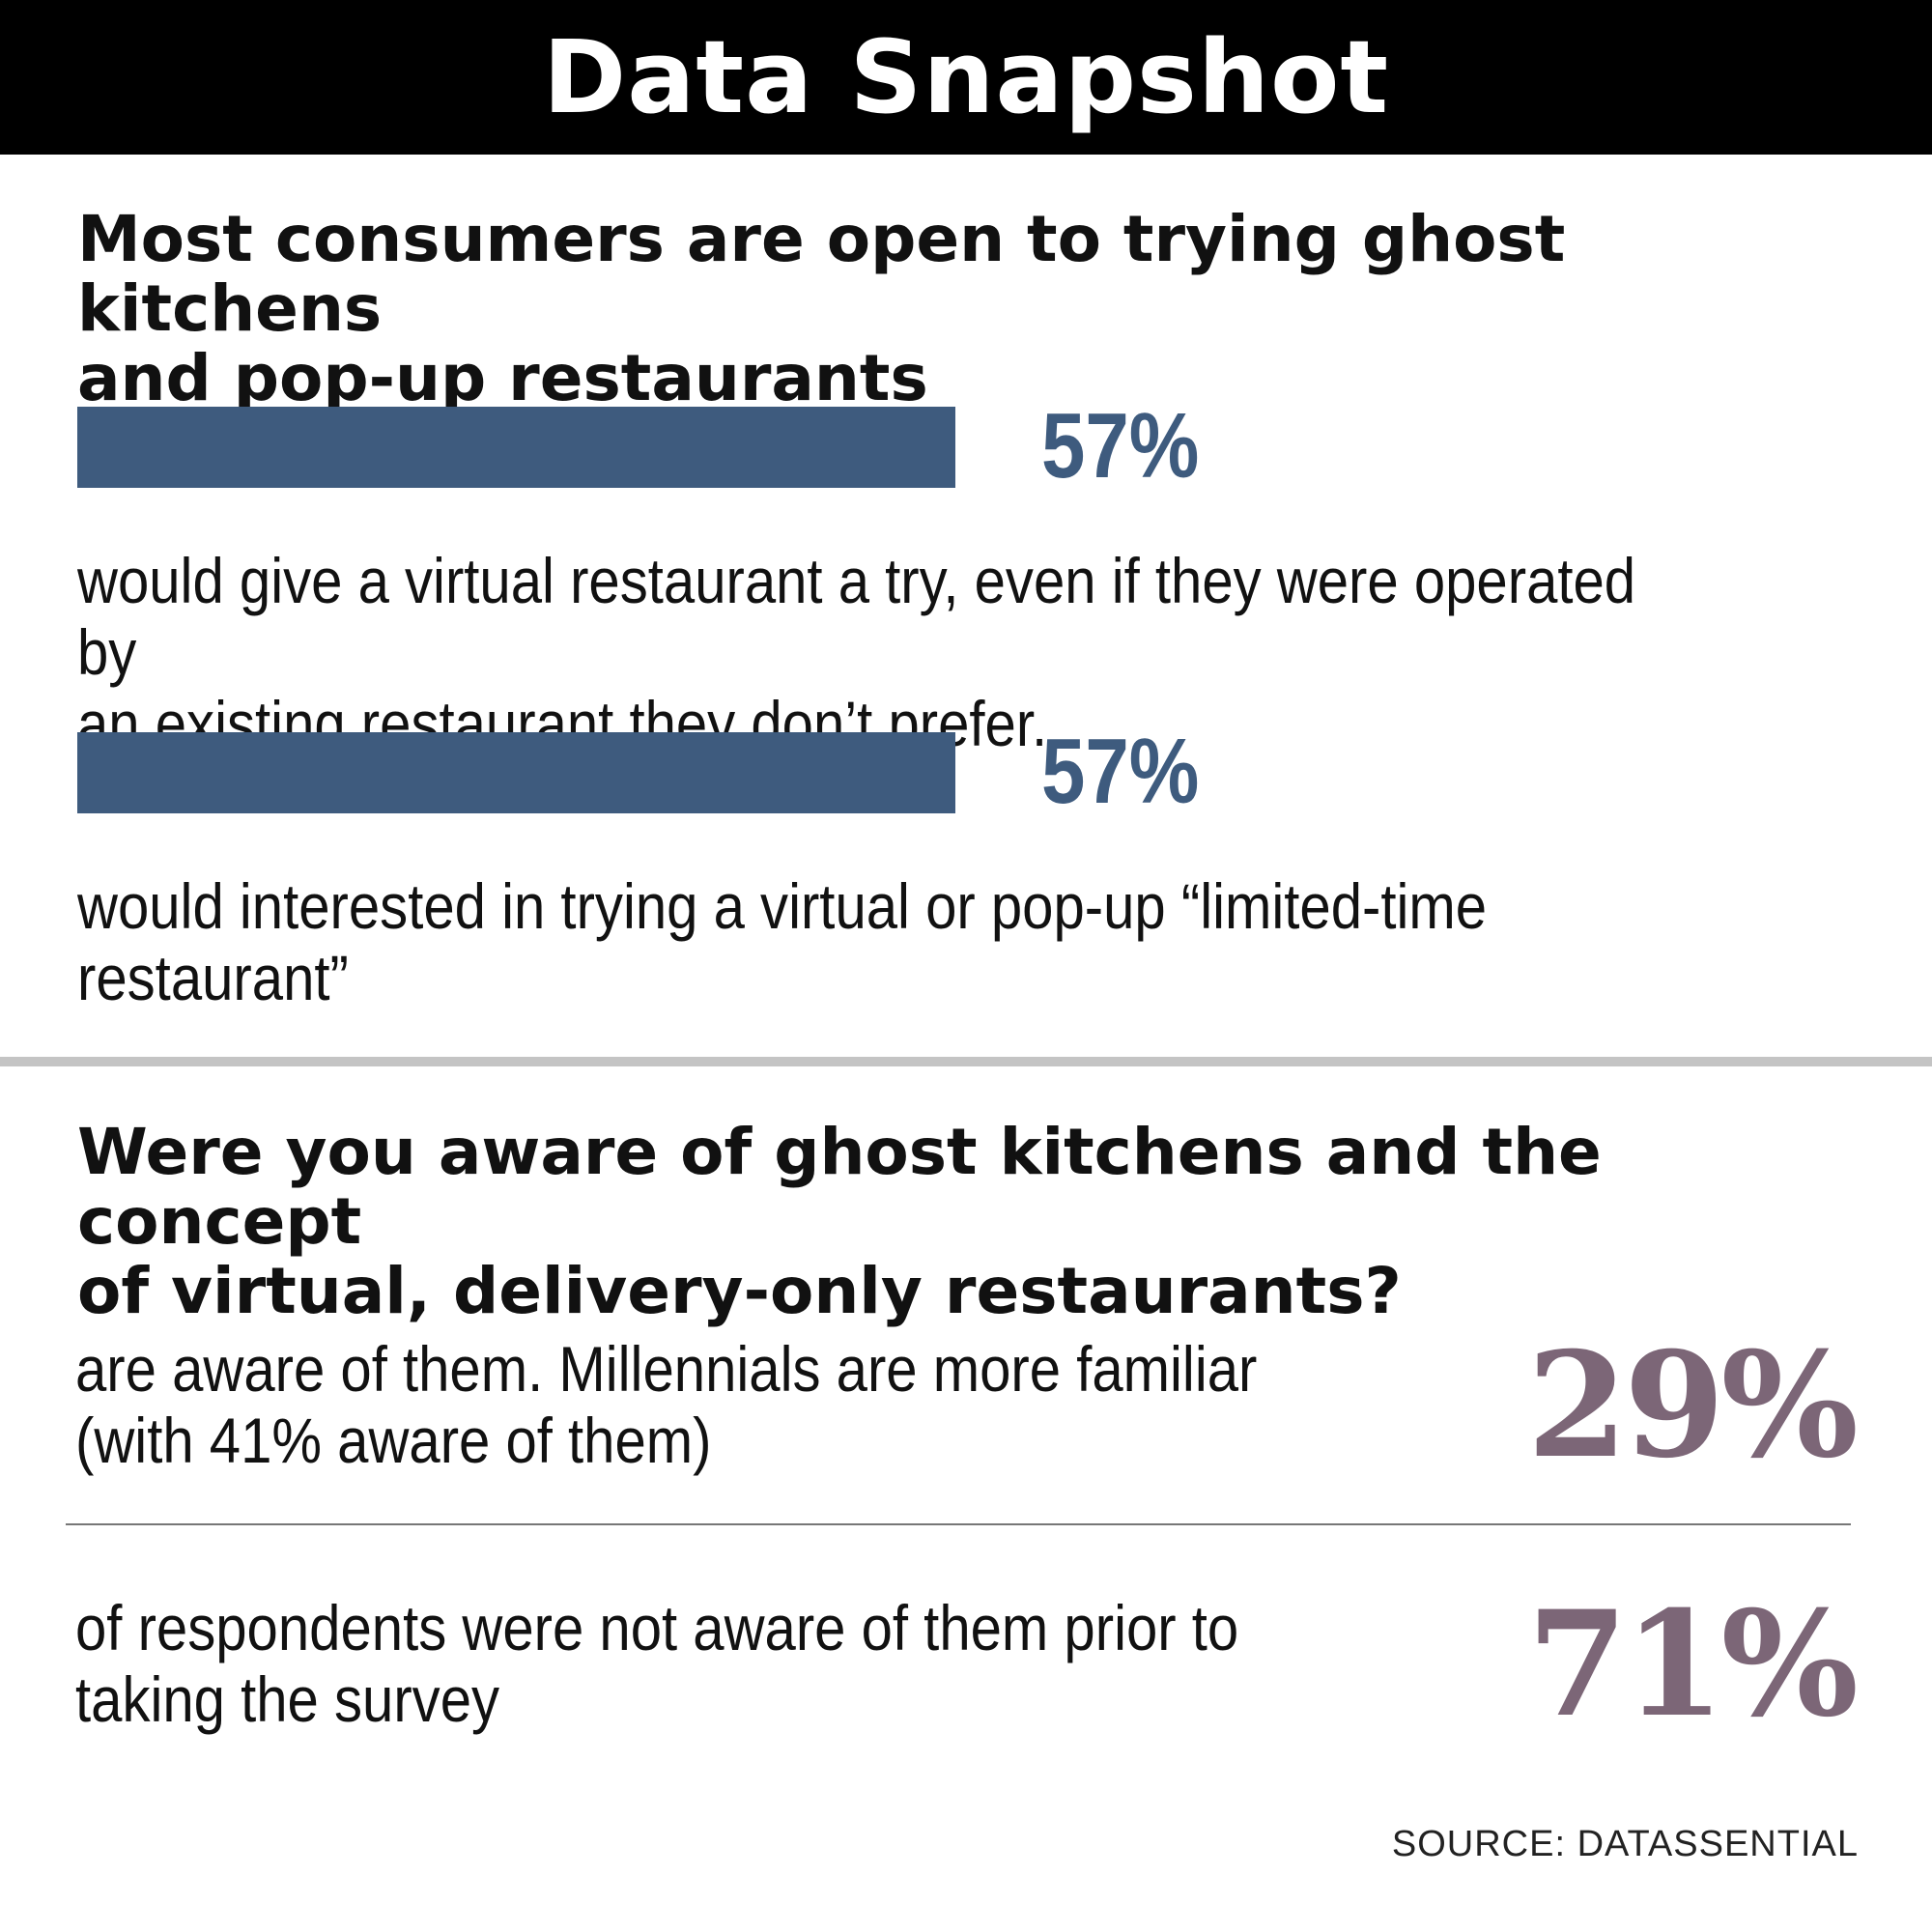 The width and height of the screenshot is (1932, 1932). I want to click on bar-limited-time-restaurant, so click(516, 772).